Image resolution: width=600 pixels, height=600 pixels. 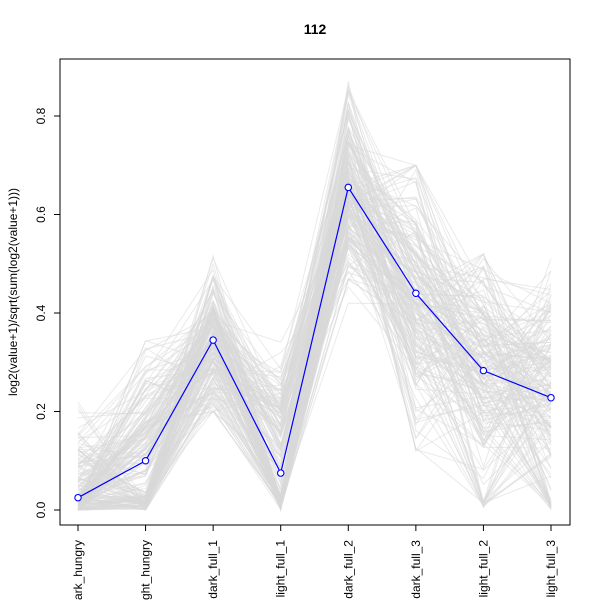 I want to click on y-axis-label: log2(value+1)/sqrt(sum(log2(value+1))), so click(x=13, y=292).